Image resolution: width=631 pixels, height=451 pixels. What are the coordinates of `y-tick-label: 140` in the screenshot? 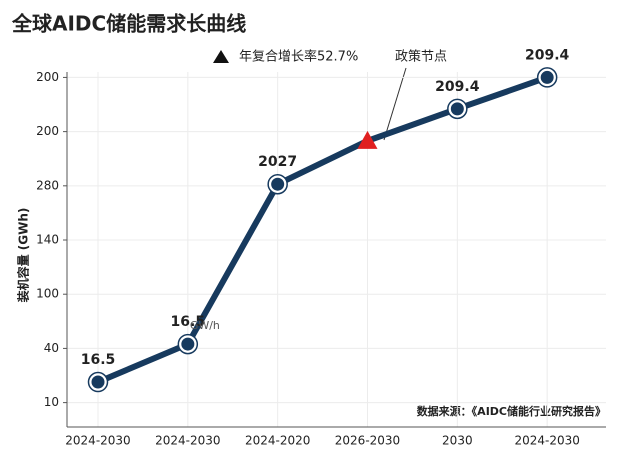 It's located at (47, 240).